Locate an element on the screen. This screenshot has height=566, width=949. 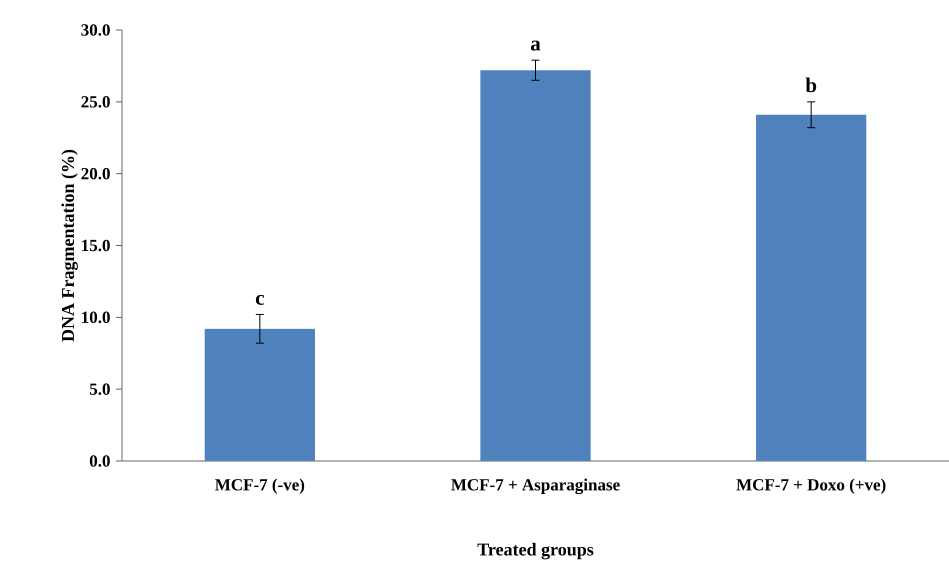
y-tick-label: 30.0 is located at coordinates (95, 30).